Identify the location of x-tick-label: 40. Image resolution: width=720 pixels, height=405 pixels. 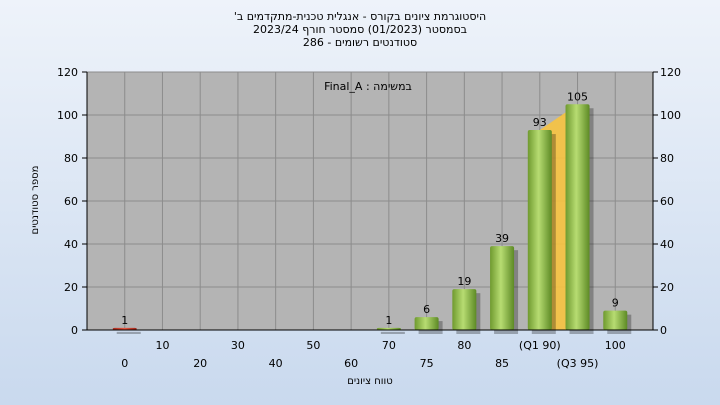
(276, 363).